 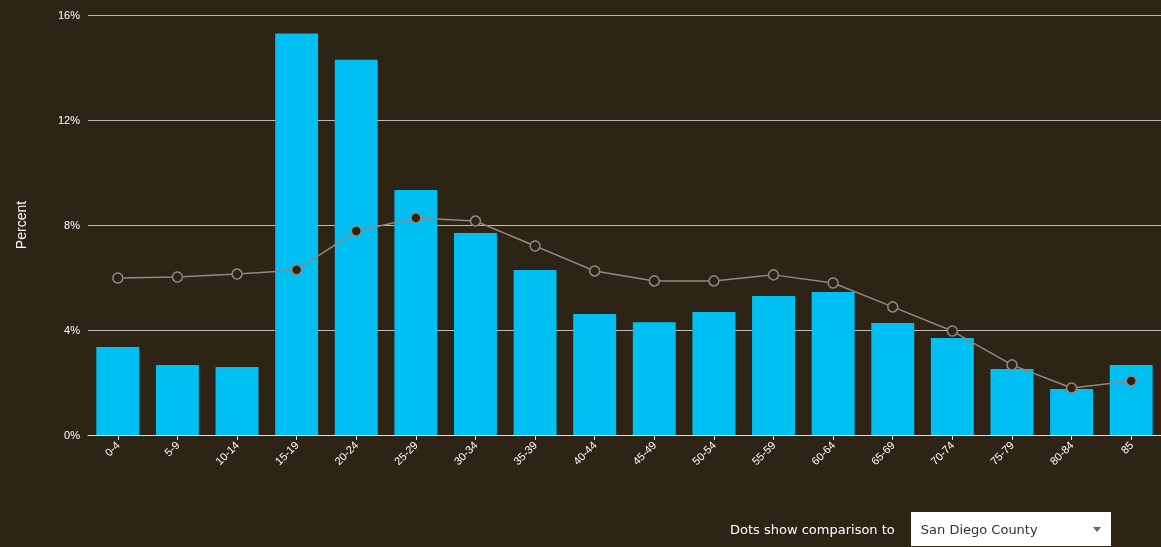 What do you see at coordinates (171, 448) in the screenshot?
I see `x-tick-label: 5-9` at bounding box center [171, 448].